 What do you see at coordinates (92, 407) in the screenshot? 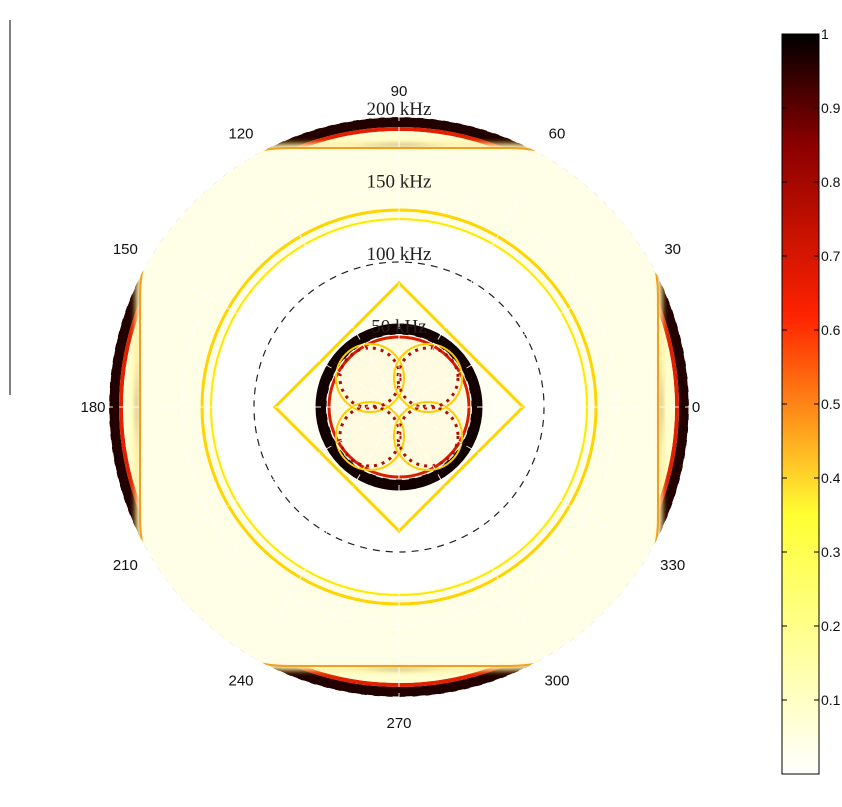
I see `angle-label-180: 180` at bounding box center [92, 407].